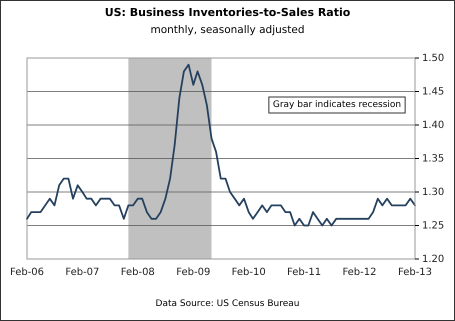  I want to click on source-note: Data Source: US Census Bureau, so click(228, 304).